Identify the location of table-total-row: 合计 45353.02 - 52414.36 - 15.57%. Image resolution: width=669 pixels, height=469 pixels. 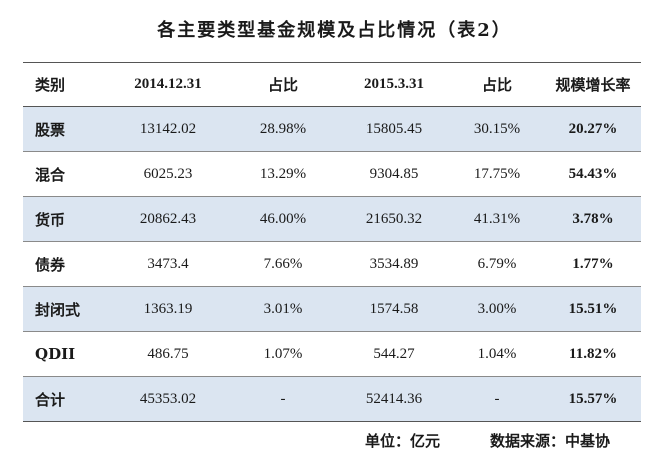
(332, 399).